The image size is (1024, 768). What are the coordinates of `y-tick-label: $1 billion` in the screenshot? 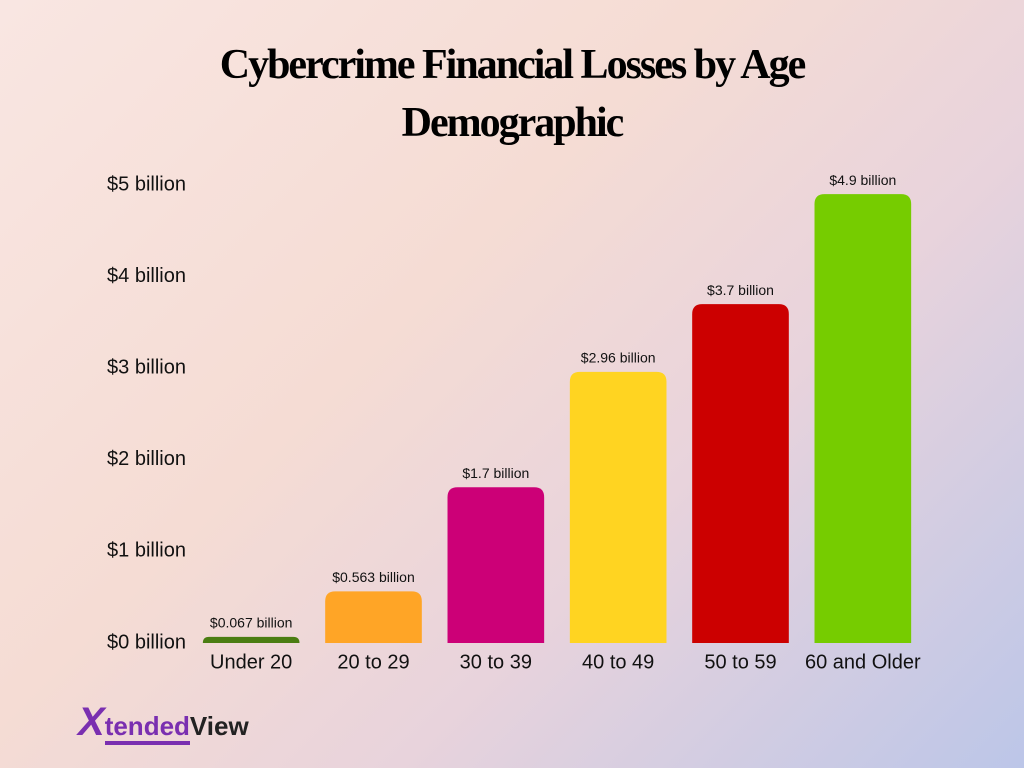 It's located at (146, 551).